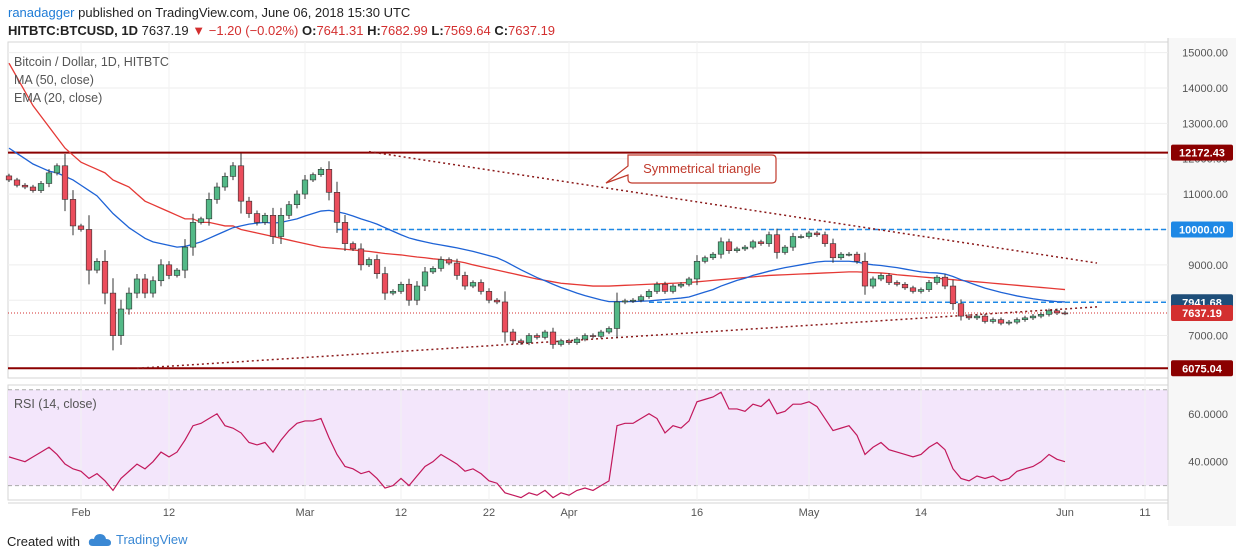 This screenshot has height=558, width=1236. Describe the element at coordinates (58, 98) in the screenshot. I see `legend-ema: EMA (20, close)` at that location.